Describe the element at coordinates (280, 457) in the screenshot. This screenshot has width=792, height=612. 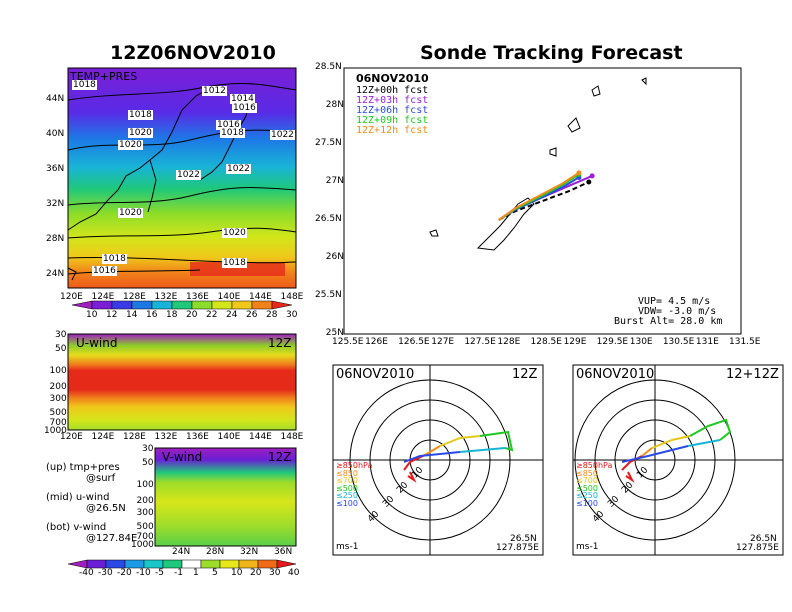
I see `vwind-time: 12Z` at that location.